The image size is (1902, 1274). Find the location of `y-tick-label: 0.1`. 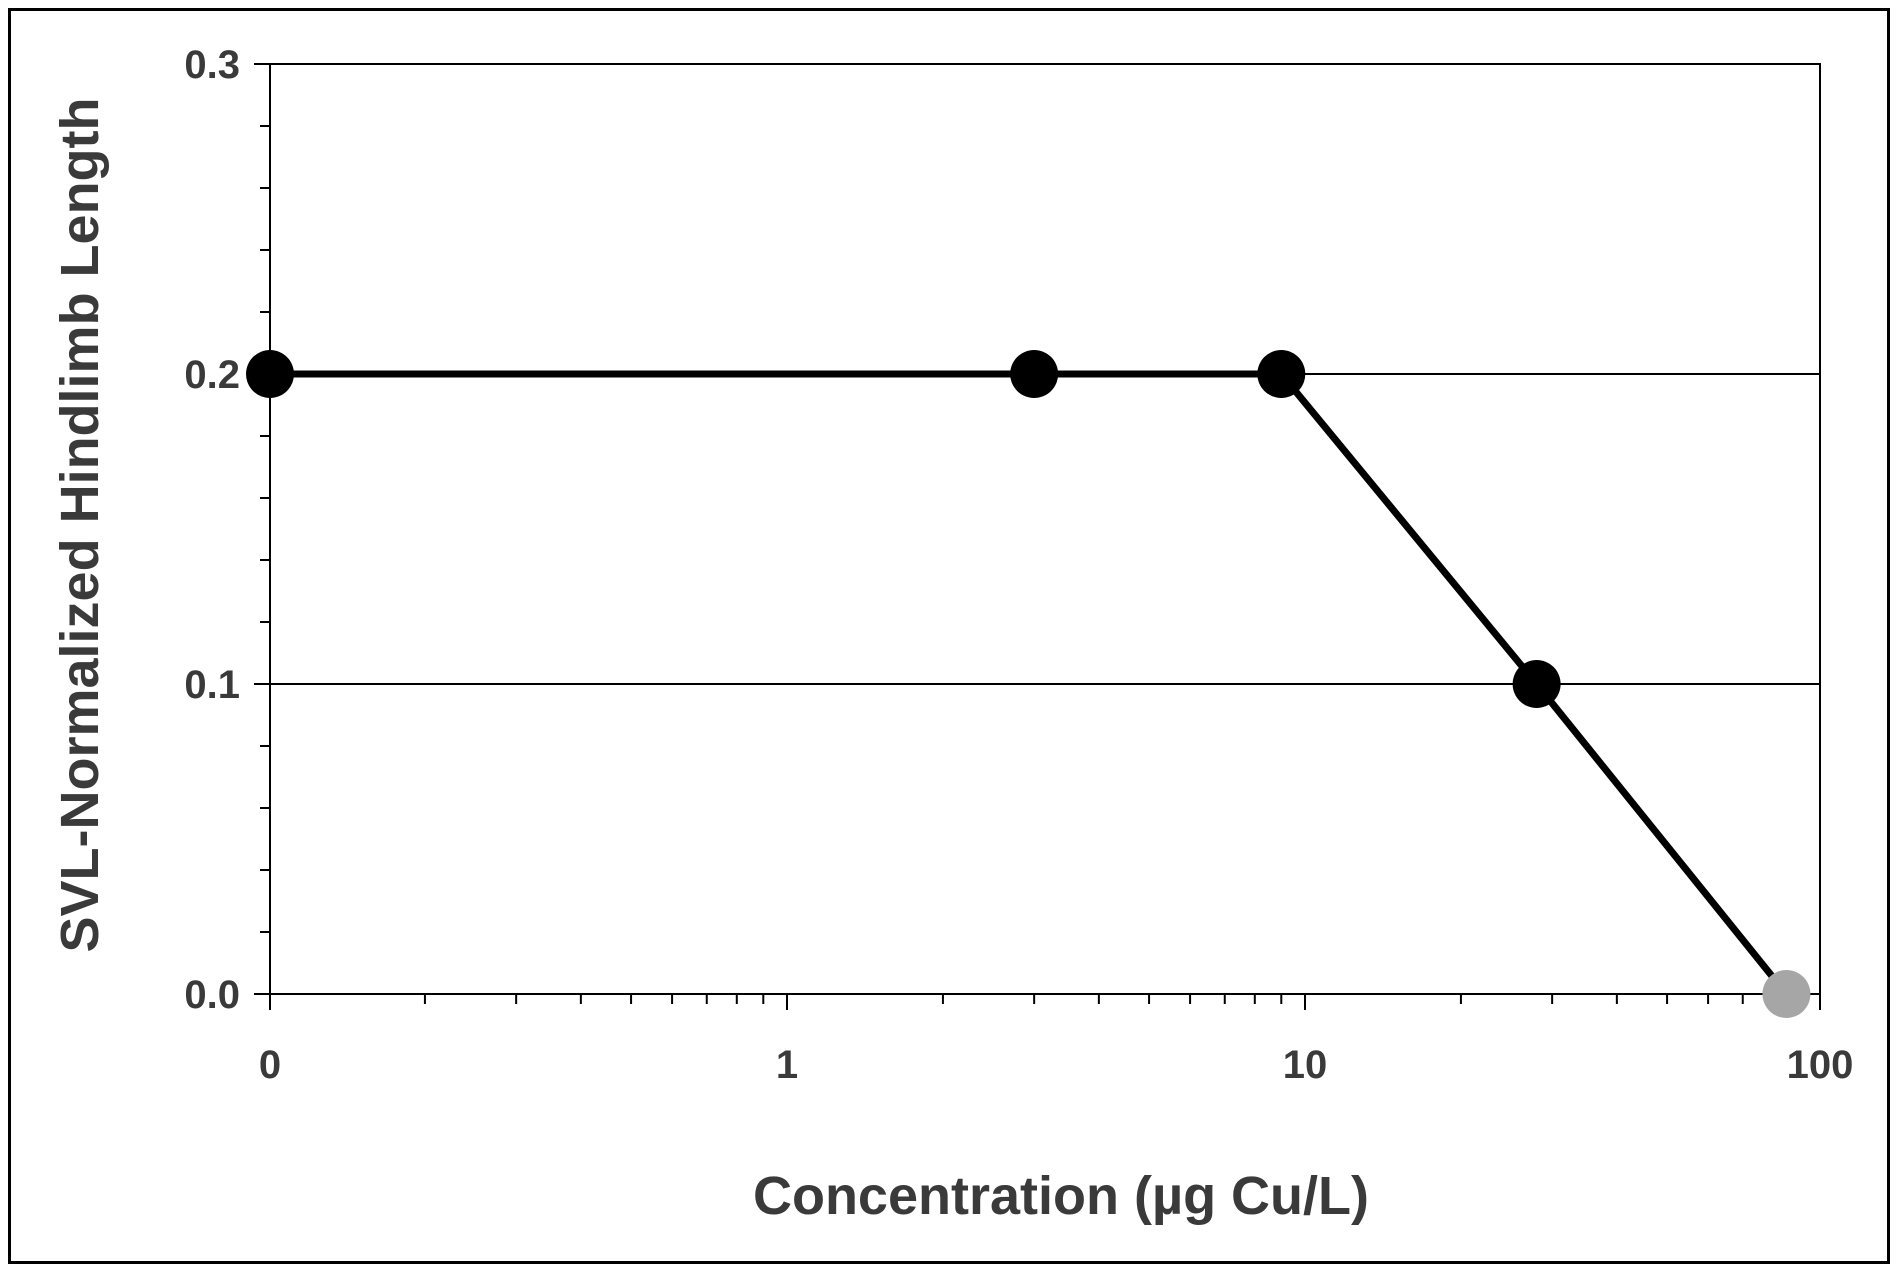

y-tick-label: 0.1 is located at coordinates (212, 685).